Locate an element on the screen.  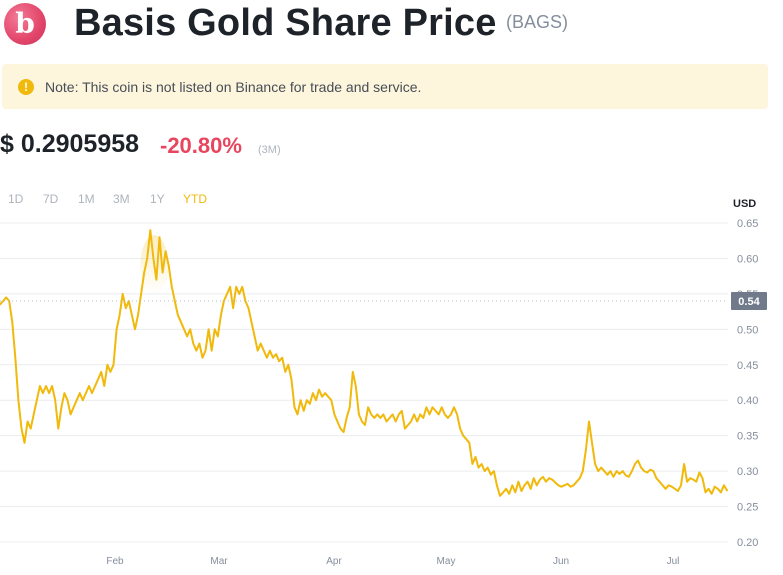
x-tick-label: May is located at coordinates (446, 561).